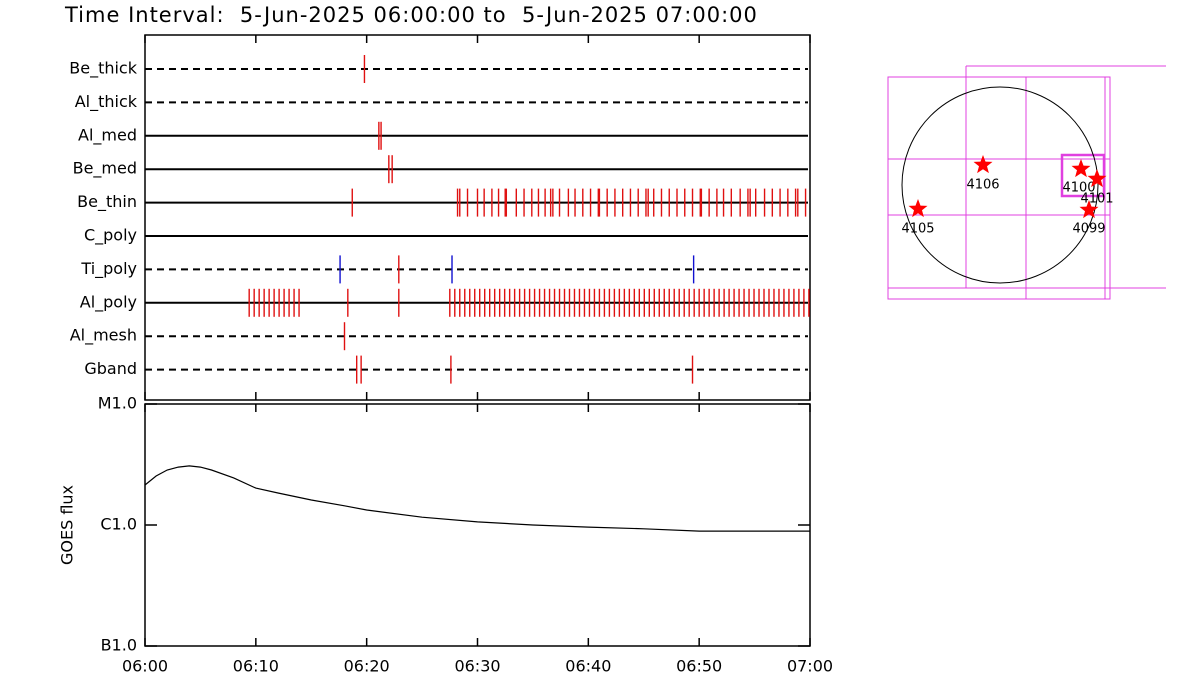 The image size is (1200, 700). What do you see at coordinates (1078, 188) in the screenshot?
I see `region-label: 4100` at bounding box center [1078, 188].